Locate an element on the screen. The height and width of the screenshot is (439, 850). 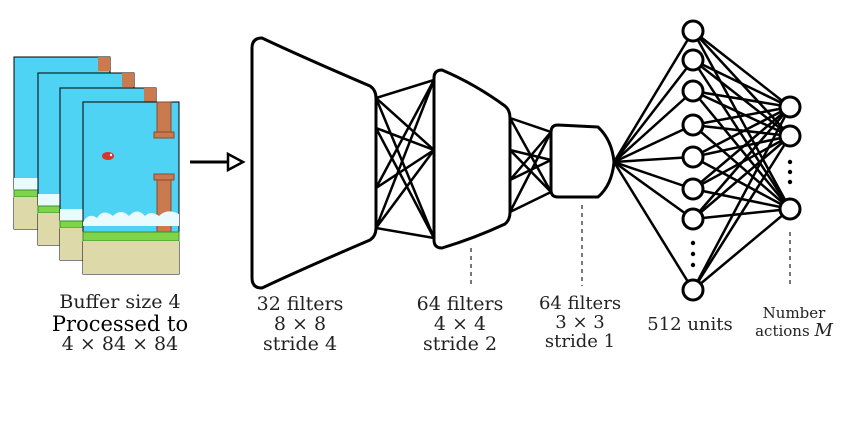
conv3-label: 64 filters 3 × 3 stride 1 is located at coordinates (580, 322).